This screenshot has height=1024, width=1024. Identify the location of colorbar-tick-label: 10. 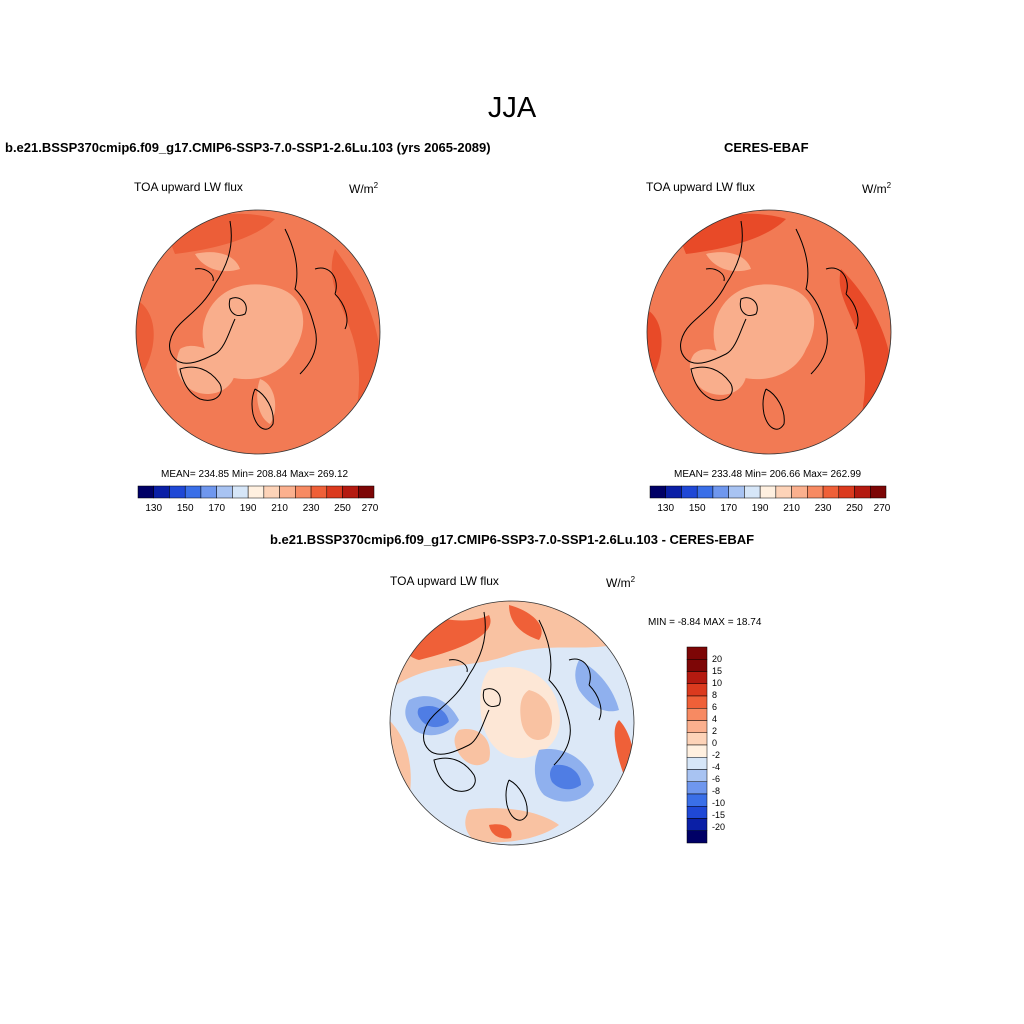
(717, 683).